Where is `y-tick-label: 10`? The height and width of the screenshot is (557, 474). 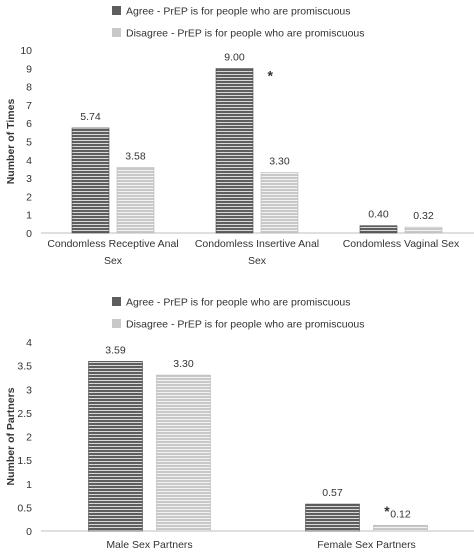 y-tick-label: 10 is located at coordinates (26, 51).